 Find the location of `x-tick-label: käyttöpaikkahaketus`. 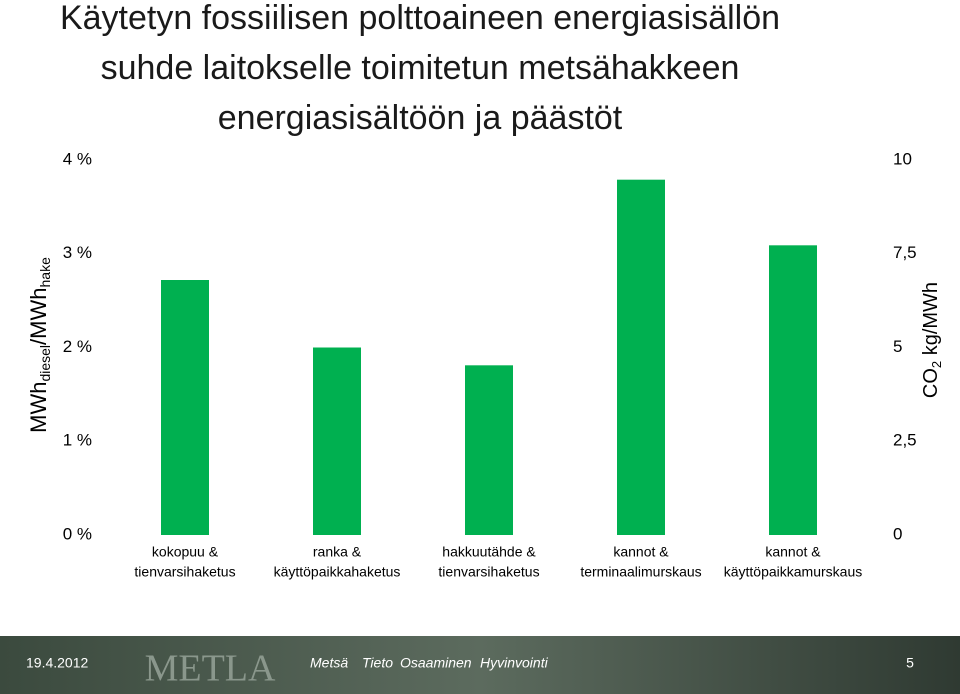

x-tick-label: käyttöpaikkahaketus is located at coordinates (337, 572).